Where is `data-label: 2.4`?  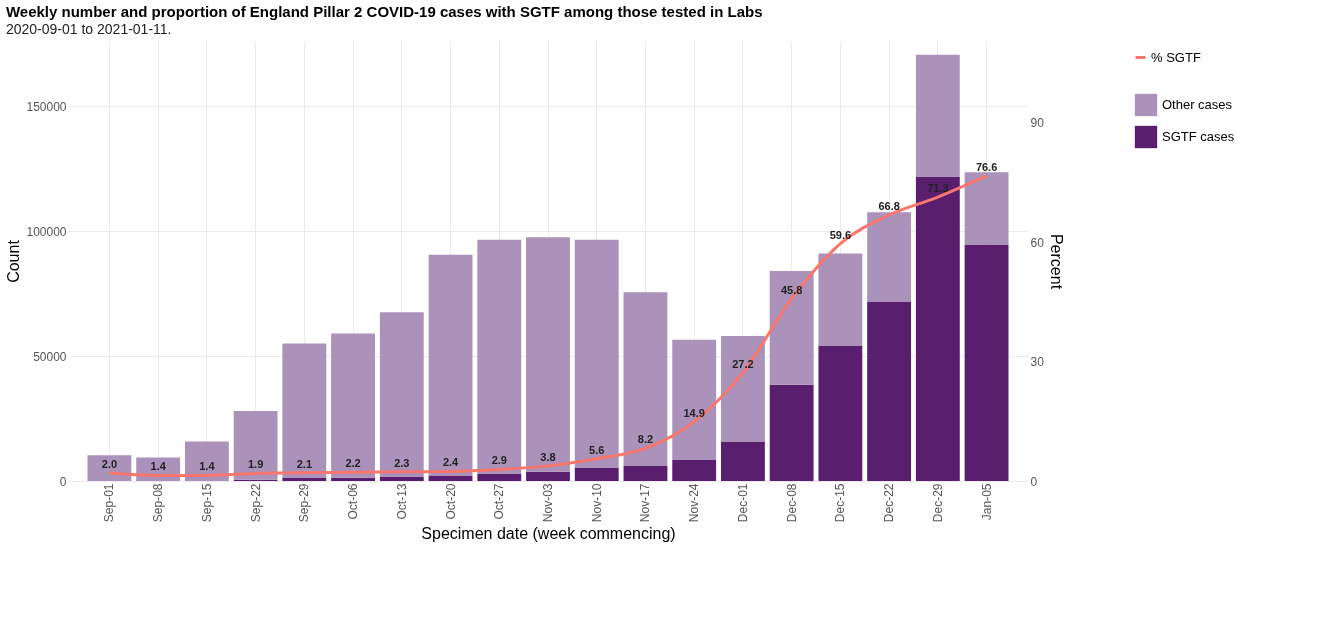 data-label: 2.4 is located at coordinates (451, 462).